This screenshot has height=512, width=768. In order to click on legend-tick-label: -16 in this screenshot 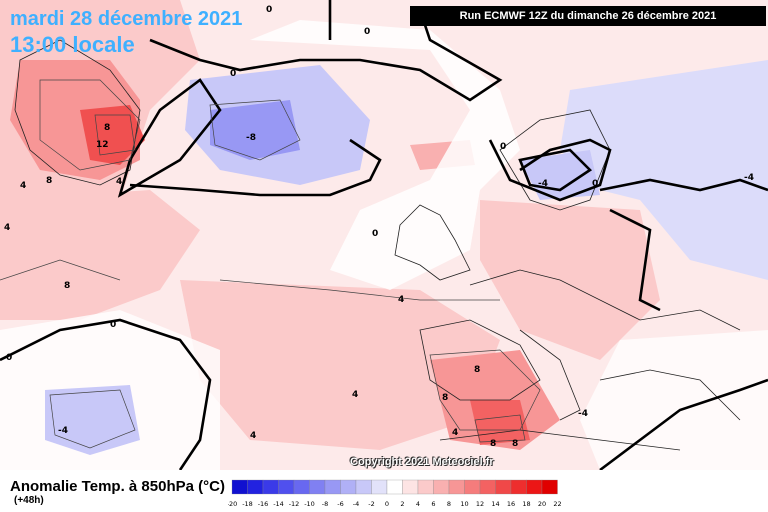, I will do `click(263, 504)`.